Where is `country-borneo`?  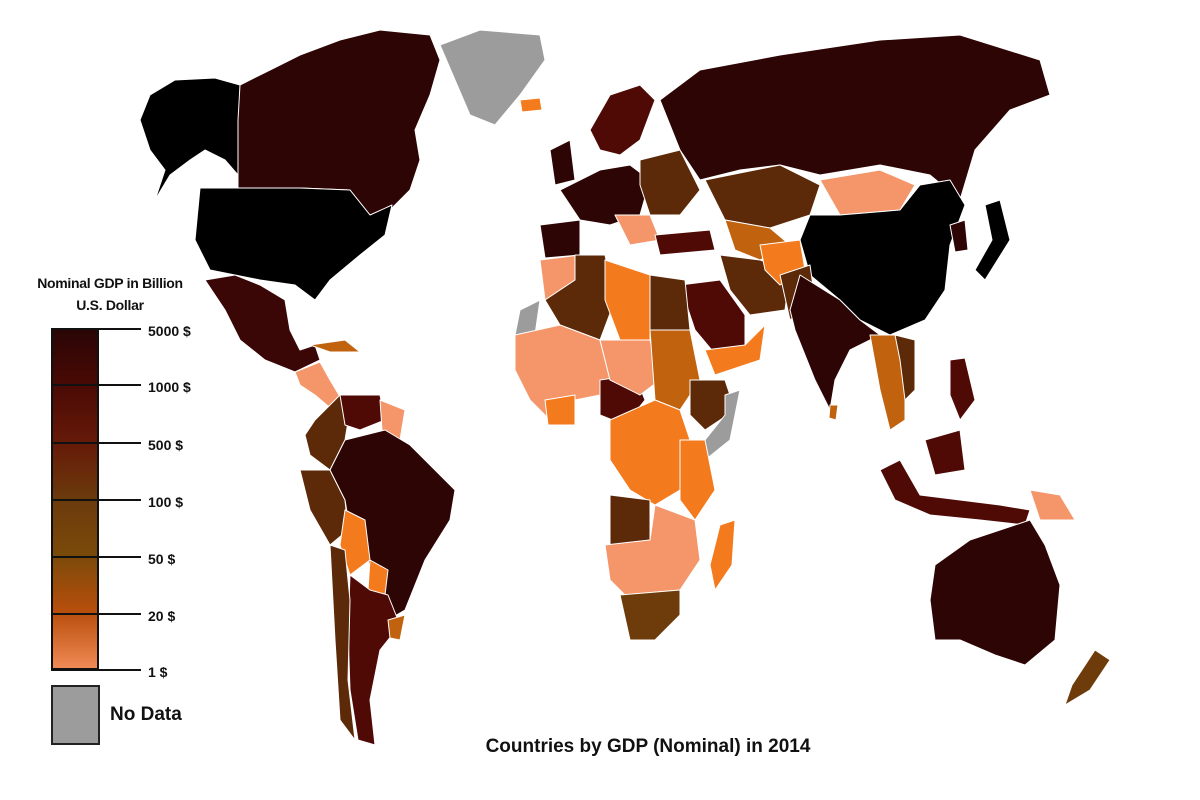 country-borneo is located at coordinates (945, 452).